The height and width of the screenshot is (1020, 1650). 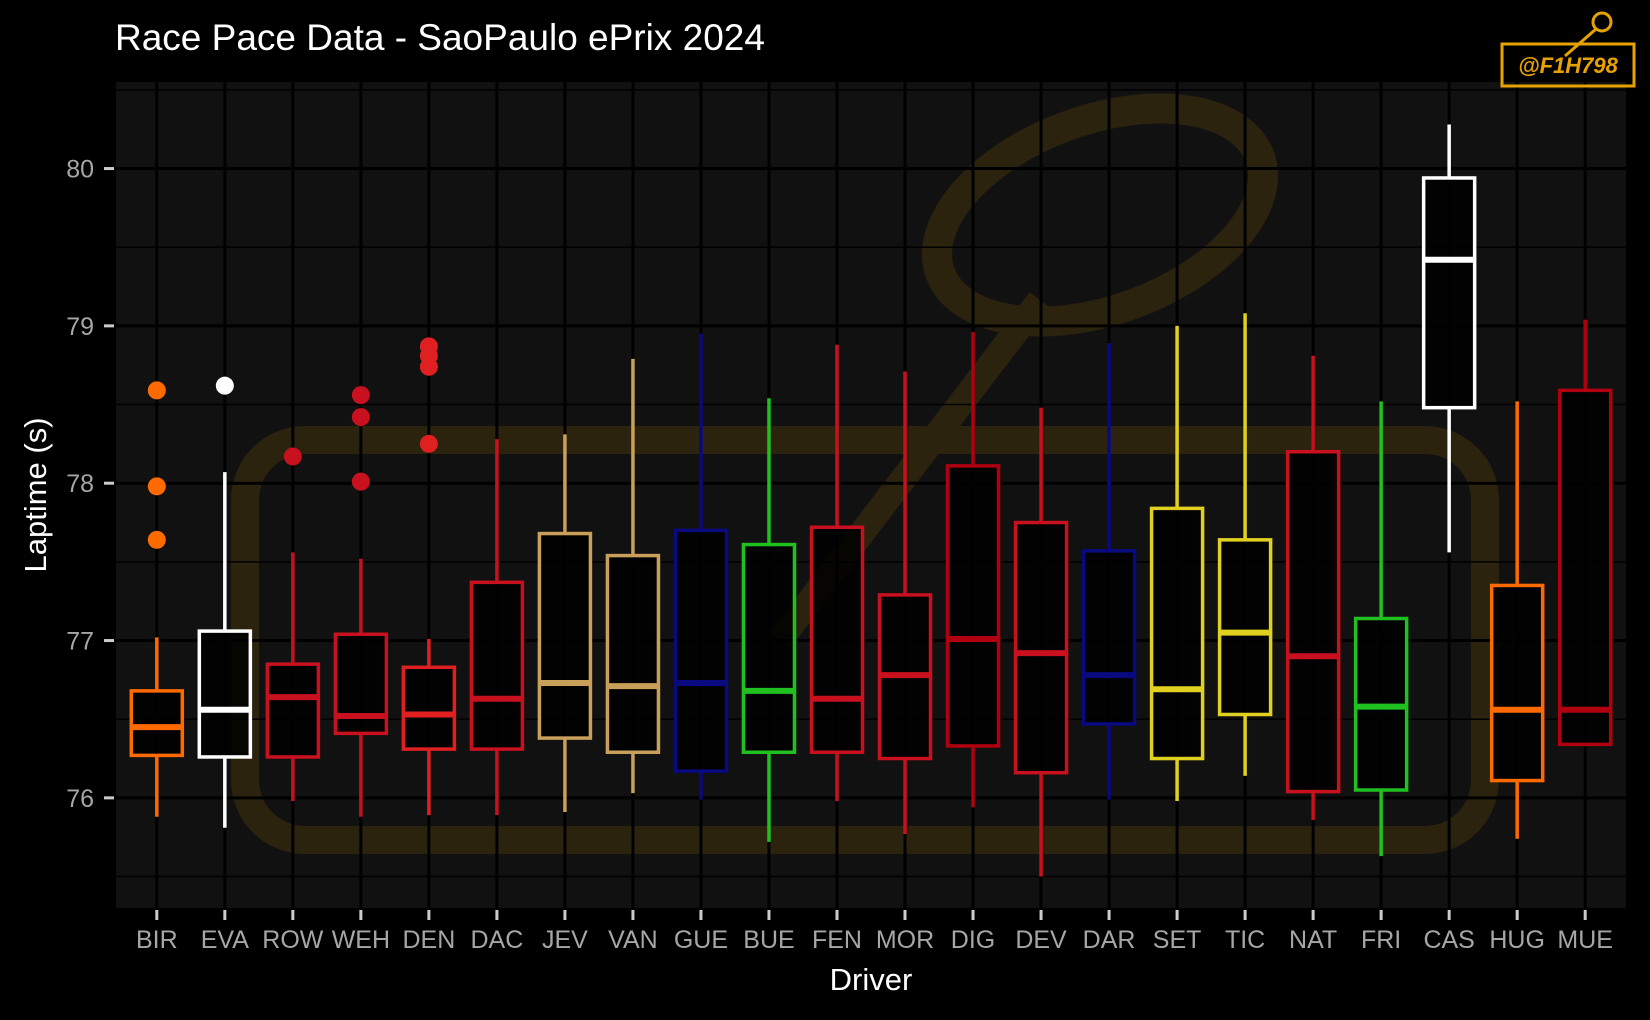 I want to click on box-row, so click(x=293, y=624).